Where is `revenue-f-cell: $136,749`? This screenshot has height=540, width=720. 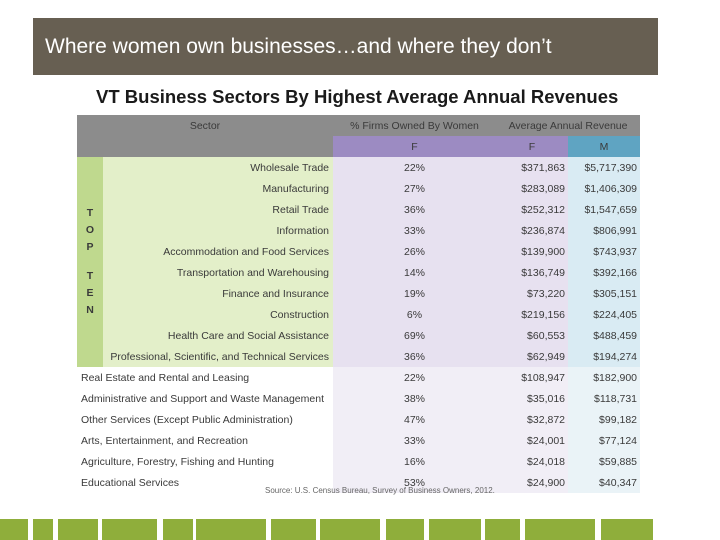
revenue-f-cell: $136,749 is located at coordinates (532, 272).